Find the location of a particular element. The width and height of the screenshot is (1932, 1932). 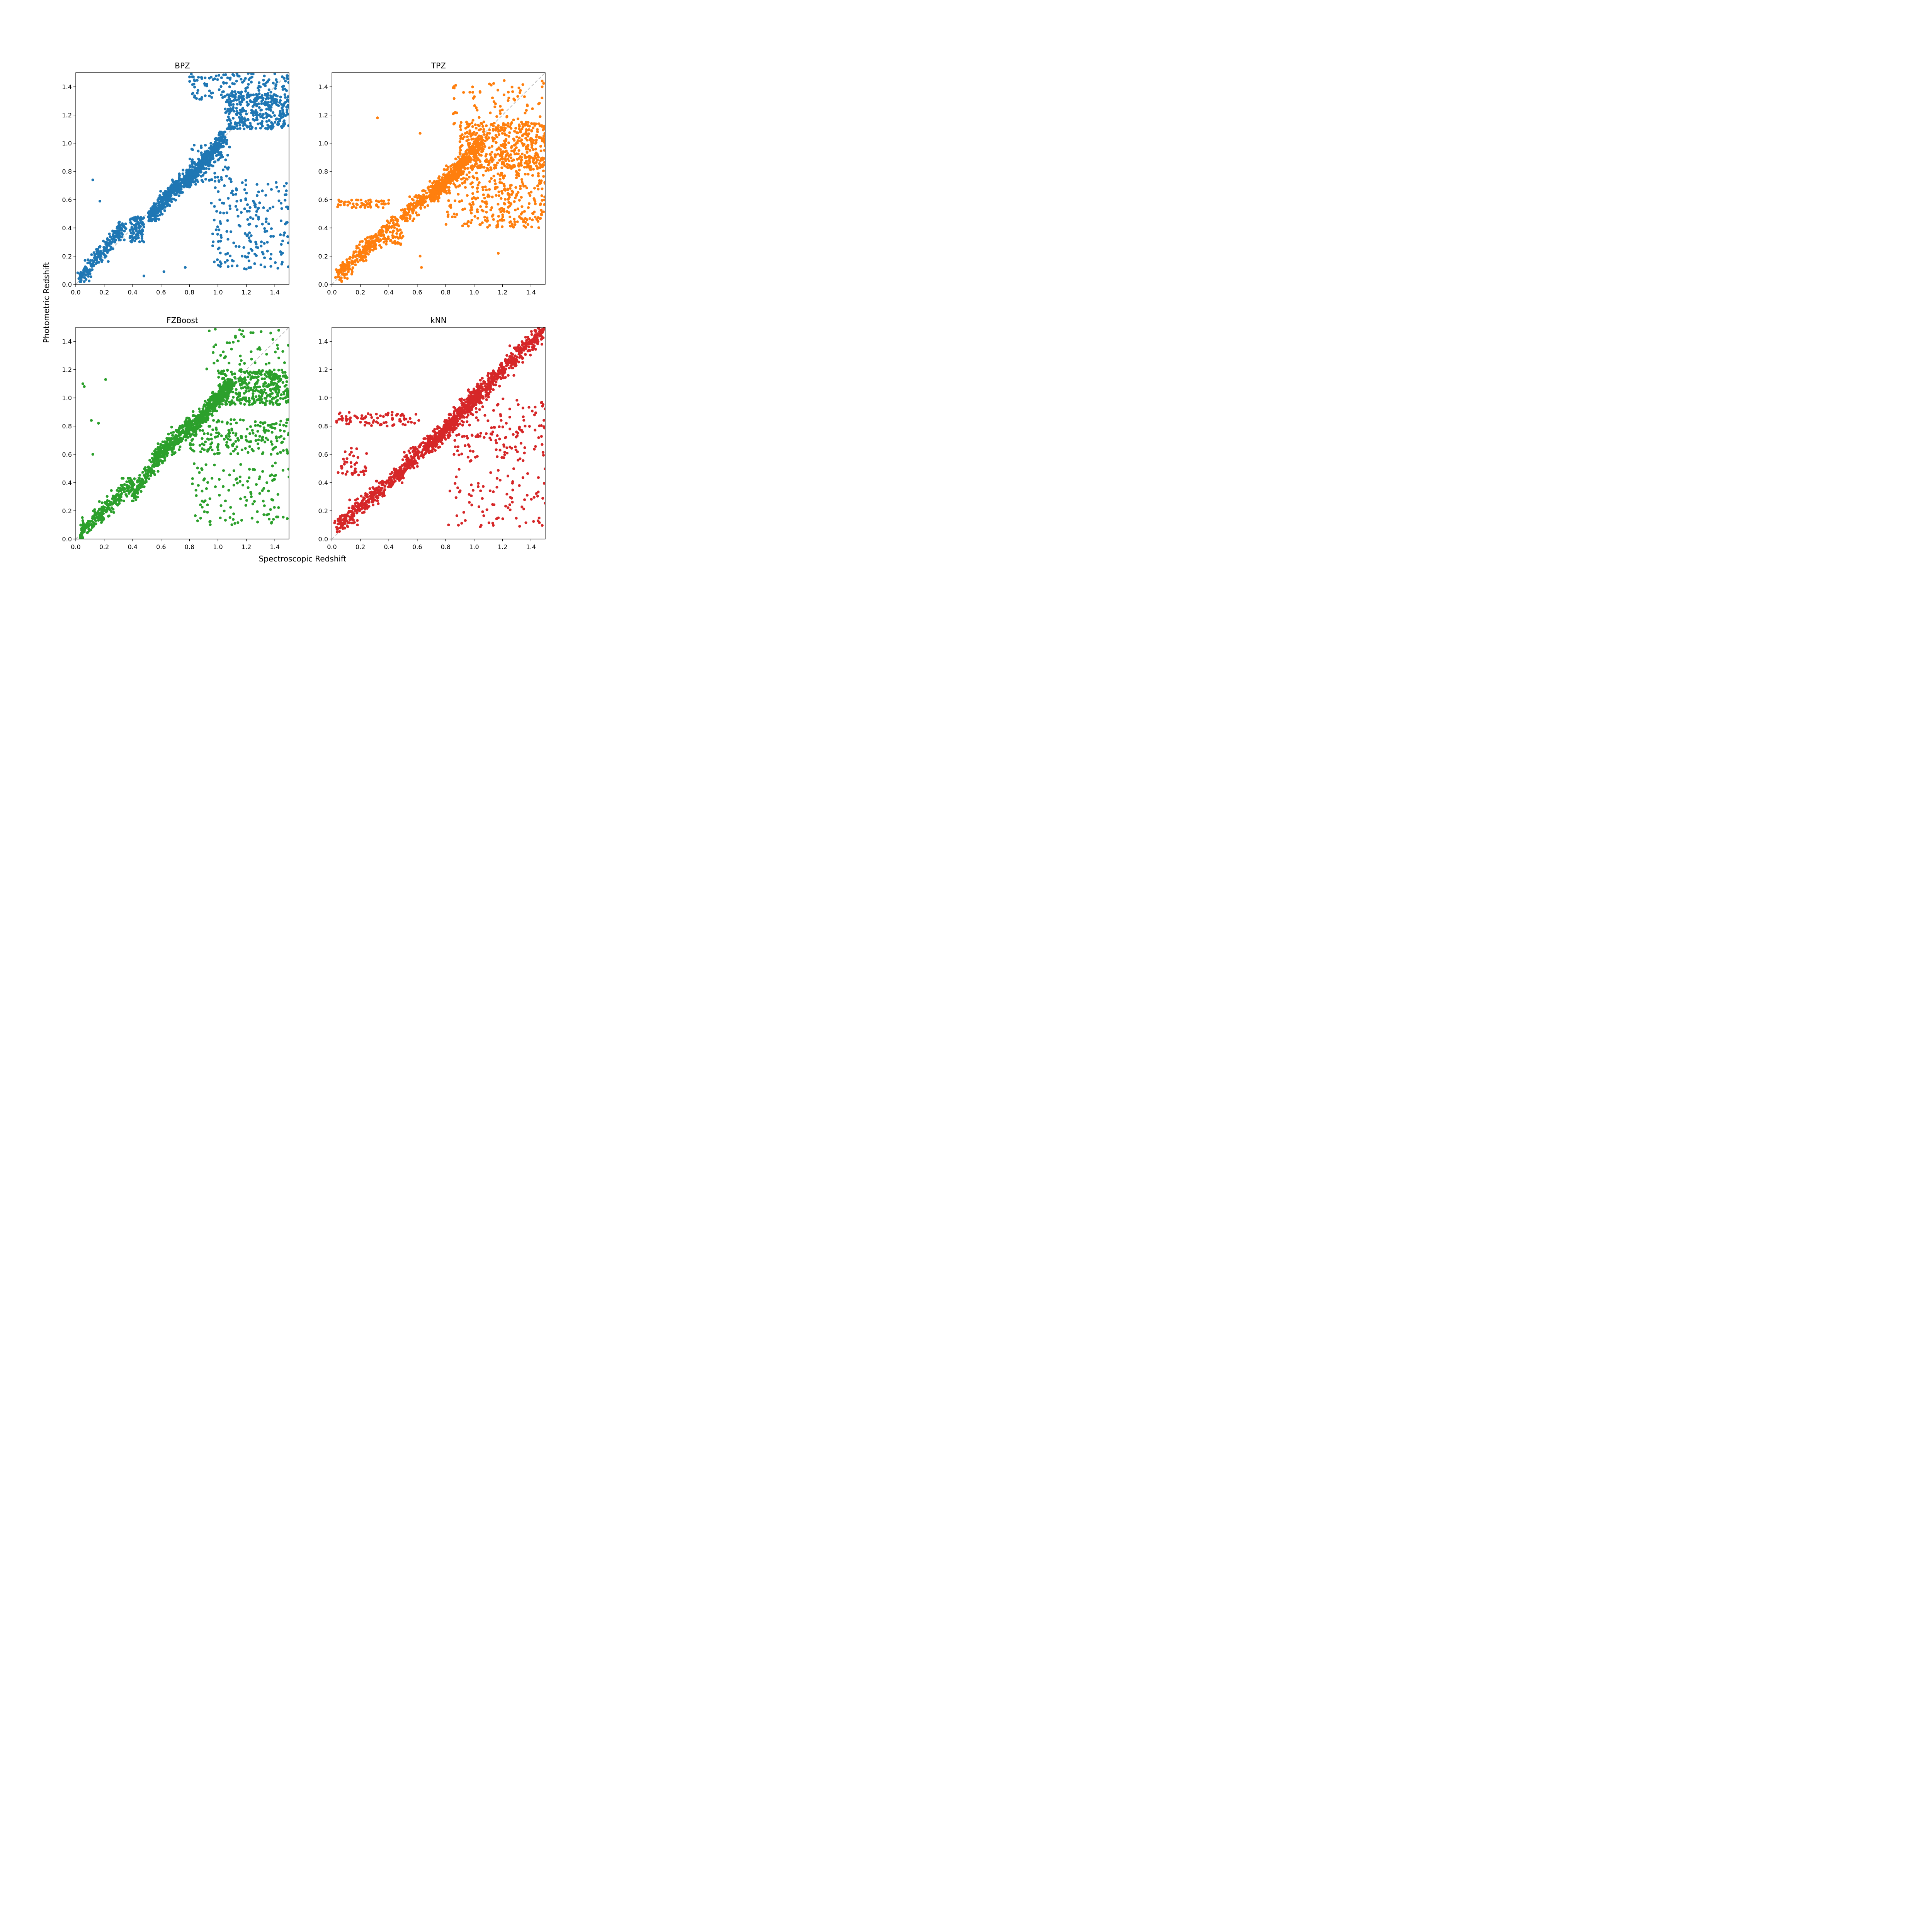

axes-frame is located at coordinates (182, 178).